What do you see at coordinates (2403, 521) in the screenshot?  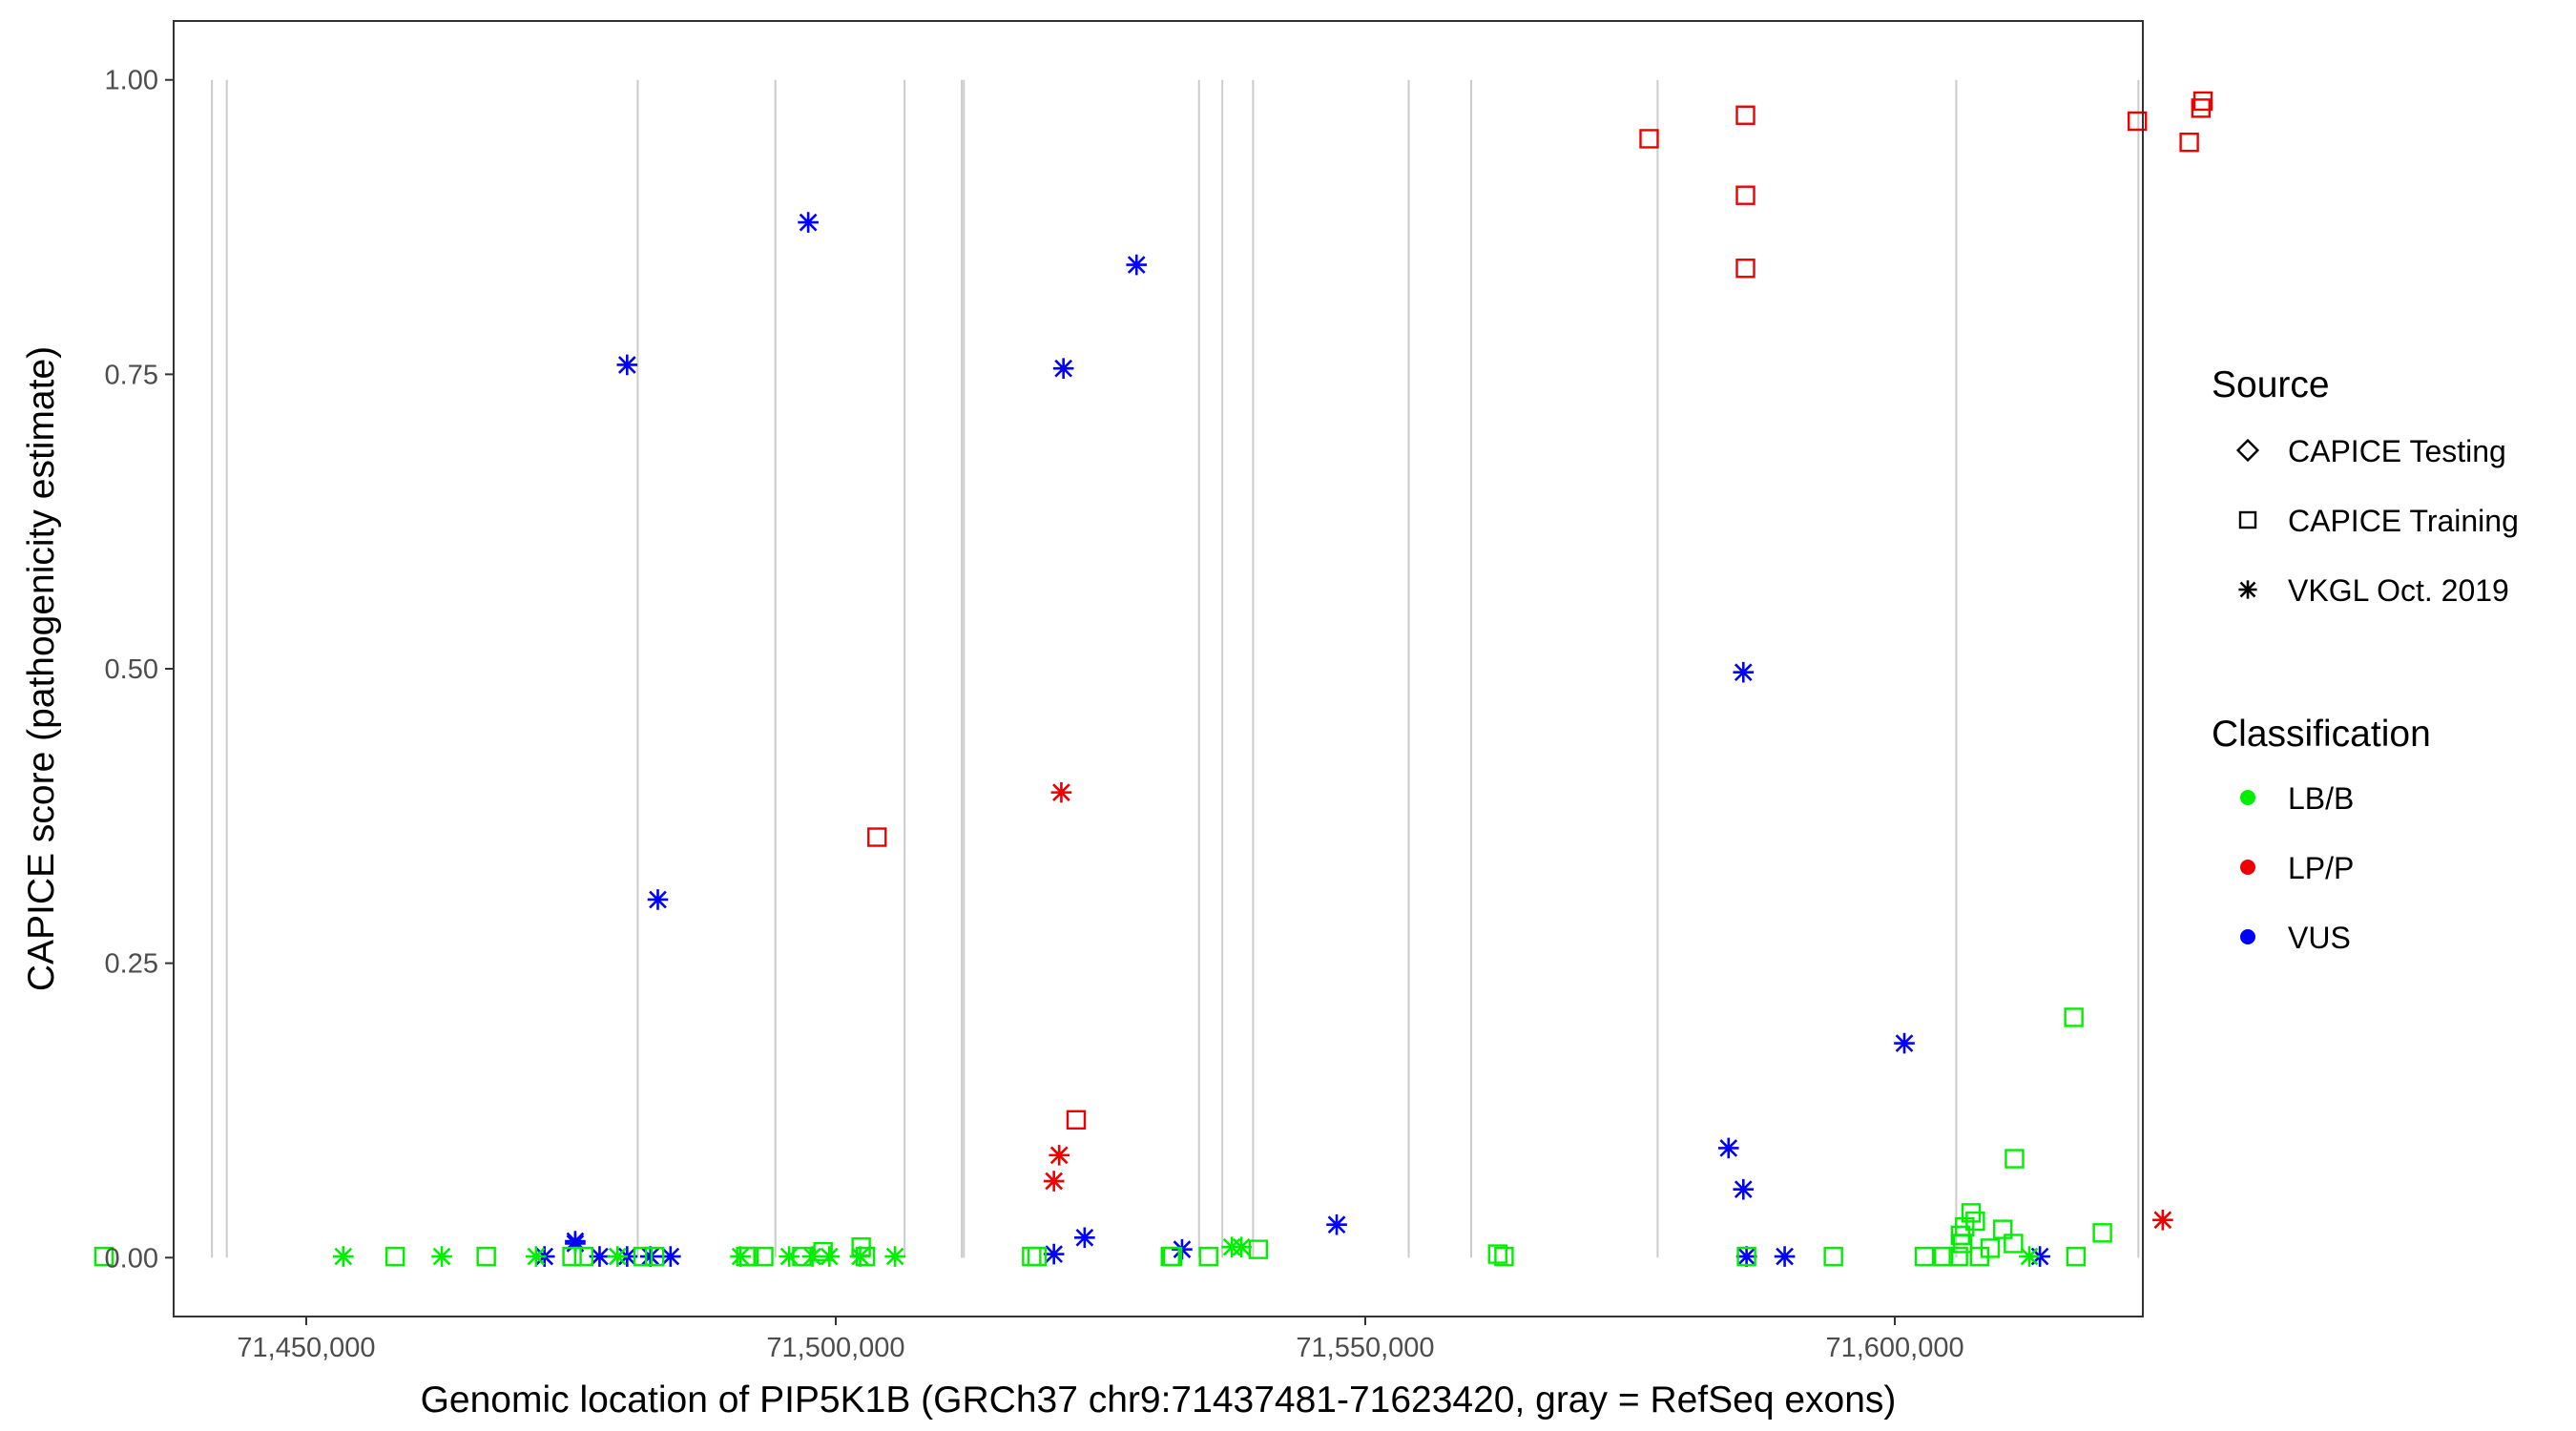 I see `legend-label-capice-training: CAPICE Training` at bounding box center [2403, 521].